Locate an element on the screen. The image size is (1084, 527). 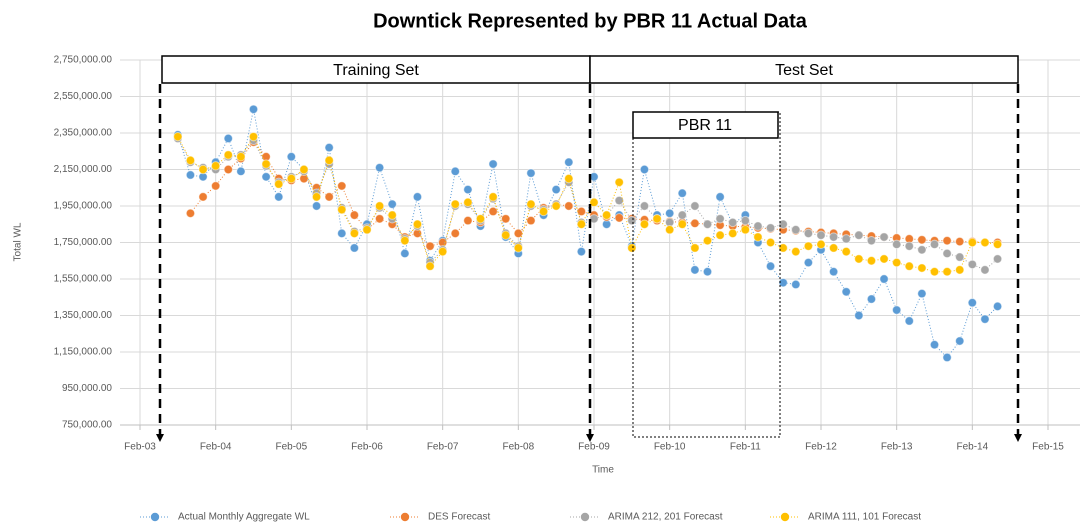
y-tick-label: 1,950,000.00 is located at coordinates (83, 206).